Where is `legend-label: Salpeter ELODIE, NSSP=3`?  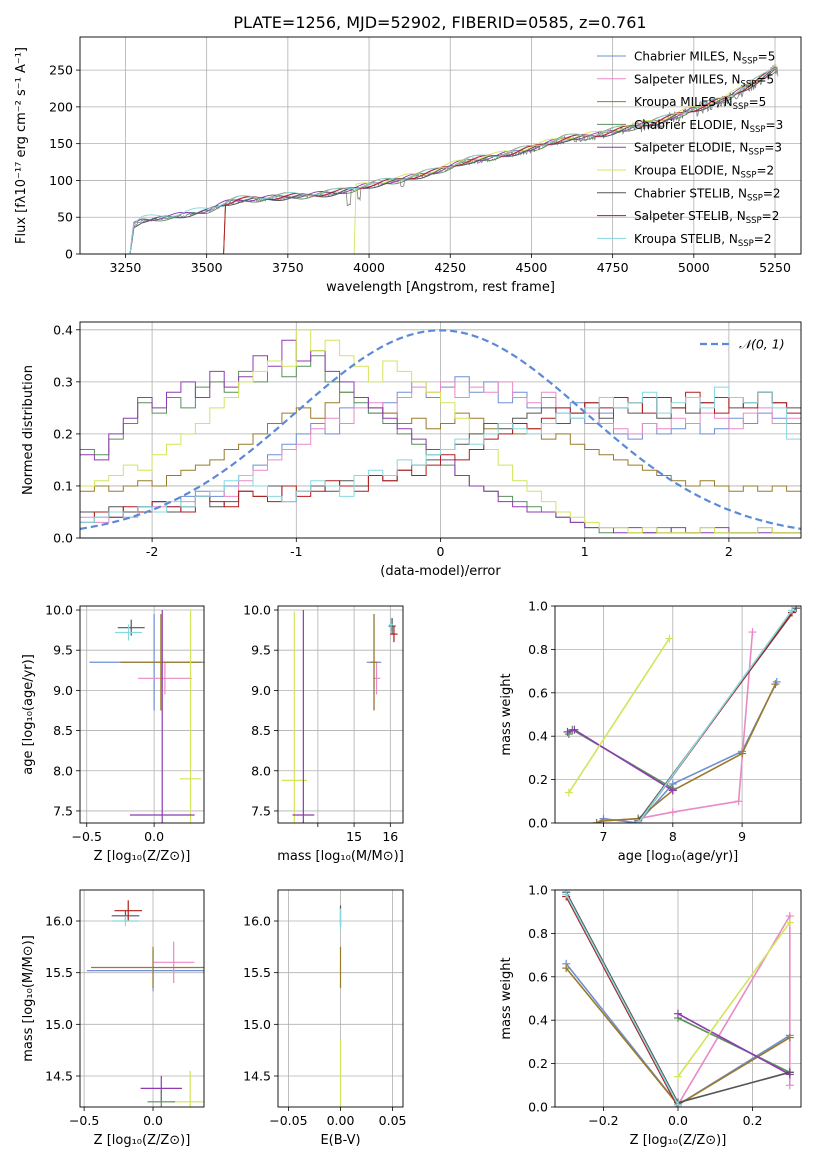
legend-label: Salpeter ELODIE, NSSP=3 is located at coordinates (708, 149).